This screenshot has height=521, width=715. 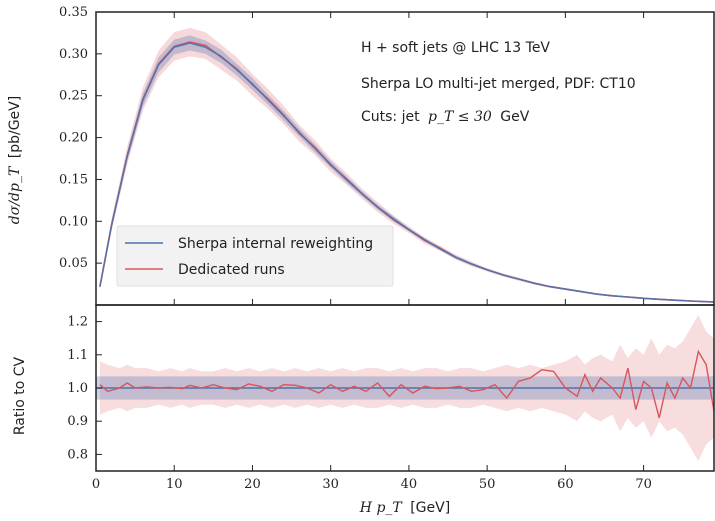 I want to click on y-tick-label-bottom: 0.9, so click(x=77, y=421).